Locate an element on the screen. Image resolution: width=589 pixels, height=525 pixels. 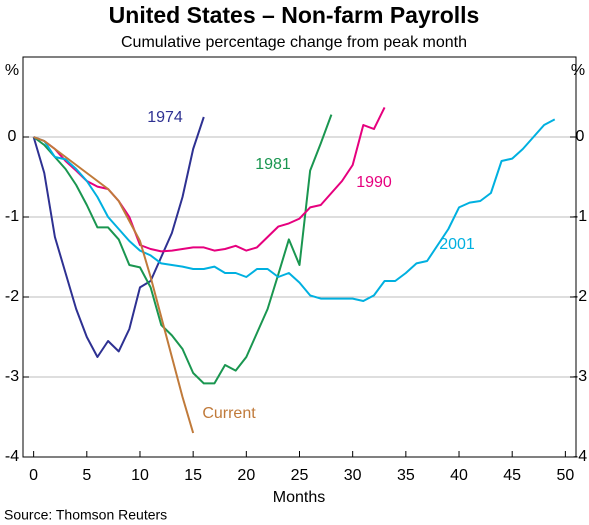
x-tick-label: 0 is located at coordinates (33, 475).